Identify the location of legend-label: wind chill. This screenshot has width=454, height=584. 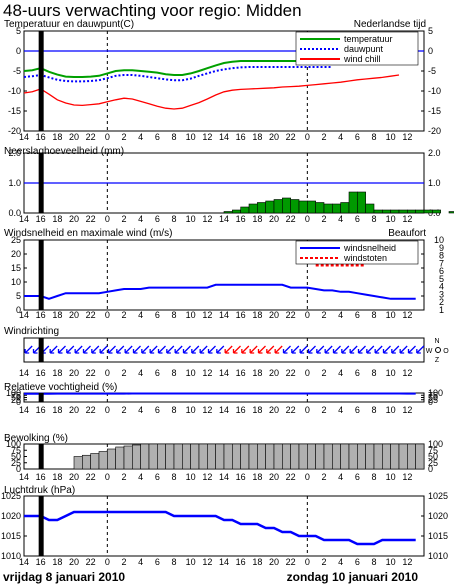
(362, 59).